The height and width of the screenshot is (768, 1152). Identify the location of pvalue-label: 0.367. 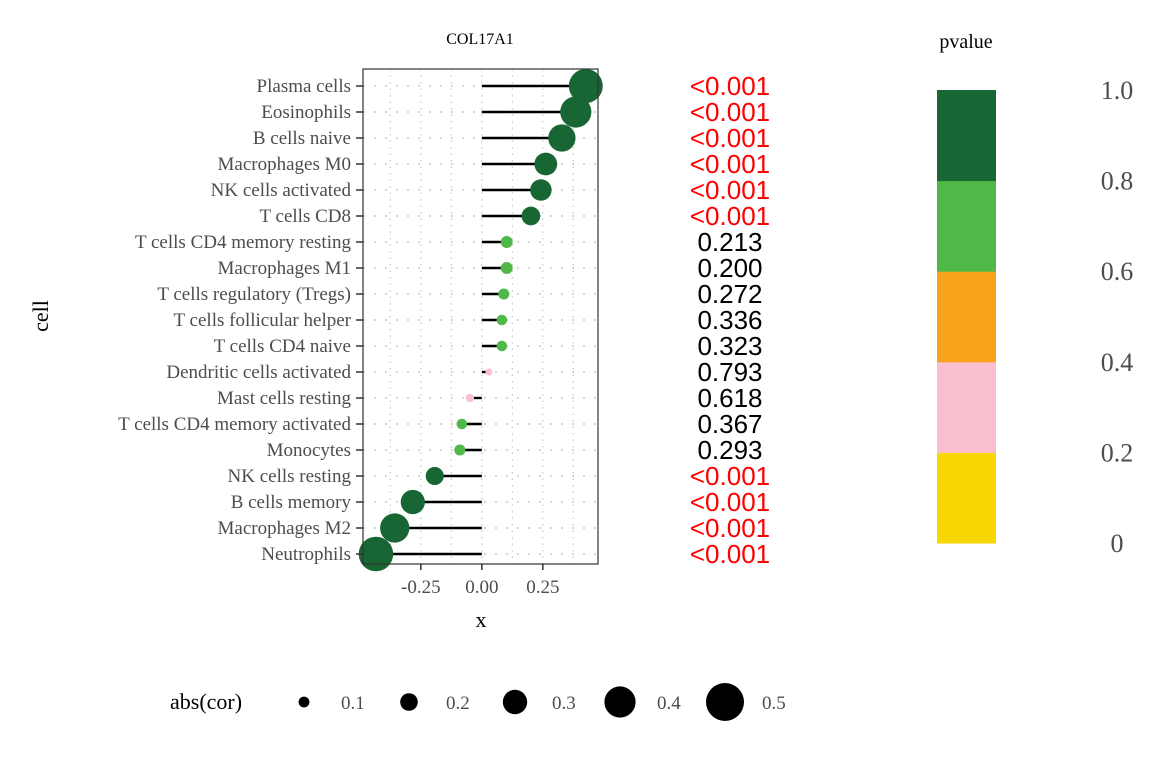
(729, 424).